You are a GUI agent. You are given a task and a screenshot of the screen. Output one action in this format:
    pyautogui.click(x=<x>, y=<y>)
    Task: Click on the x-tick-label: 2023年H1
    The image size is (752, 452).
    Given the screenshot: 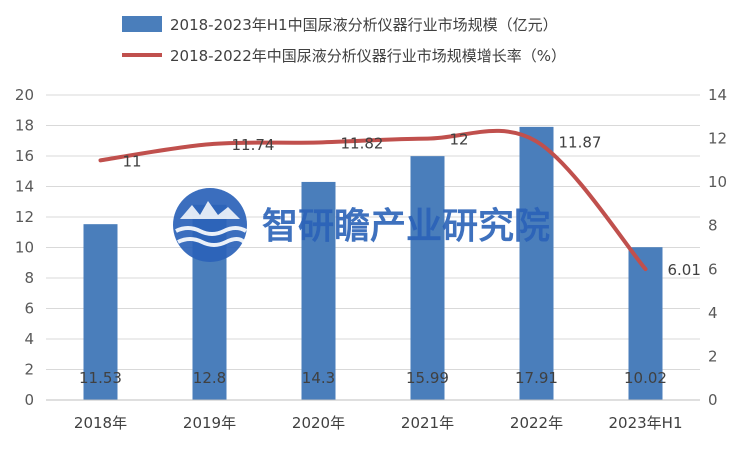 What is the action you would take?
    pyautogui.click(x=646, y=423)
    